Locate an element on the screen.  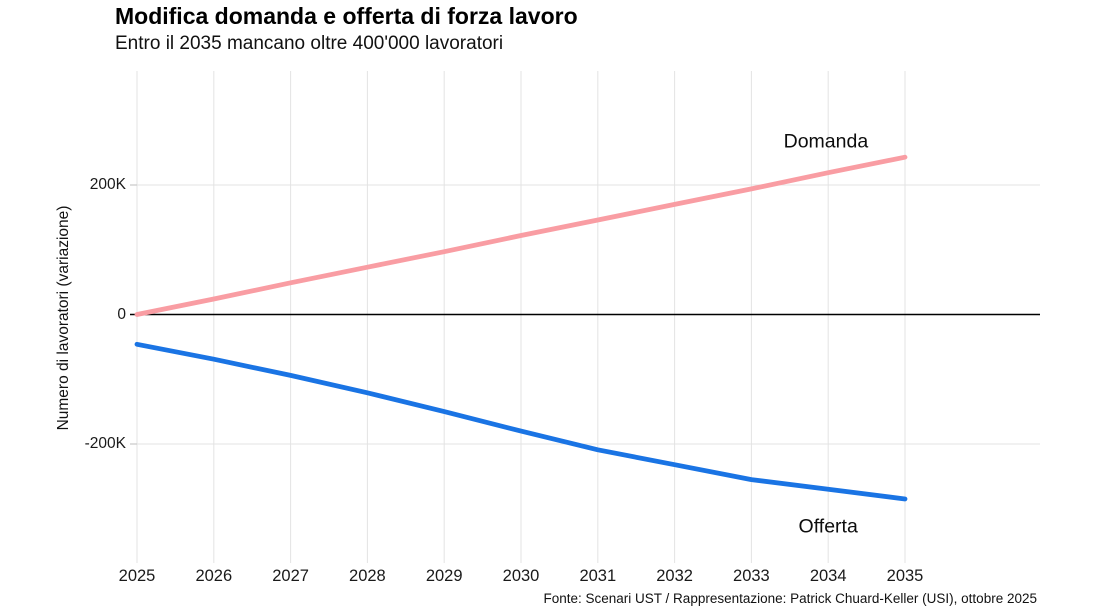
x-tick-label-2035: 2035 is located at coordinates (905, 576).